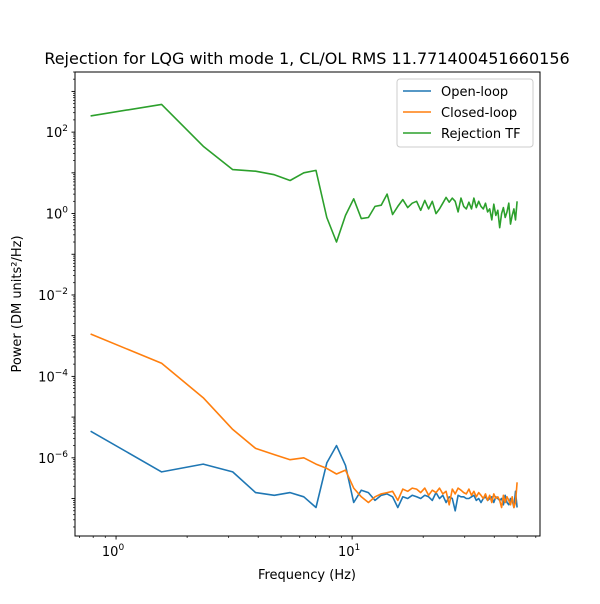 This screenshot has width=600, height=604. Describe the element at coordinates (57, 132) in the screenshot. I see `y-tick-label: 10²` at that location.